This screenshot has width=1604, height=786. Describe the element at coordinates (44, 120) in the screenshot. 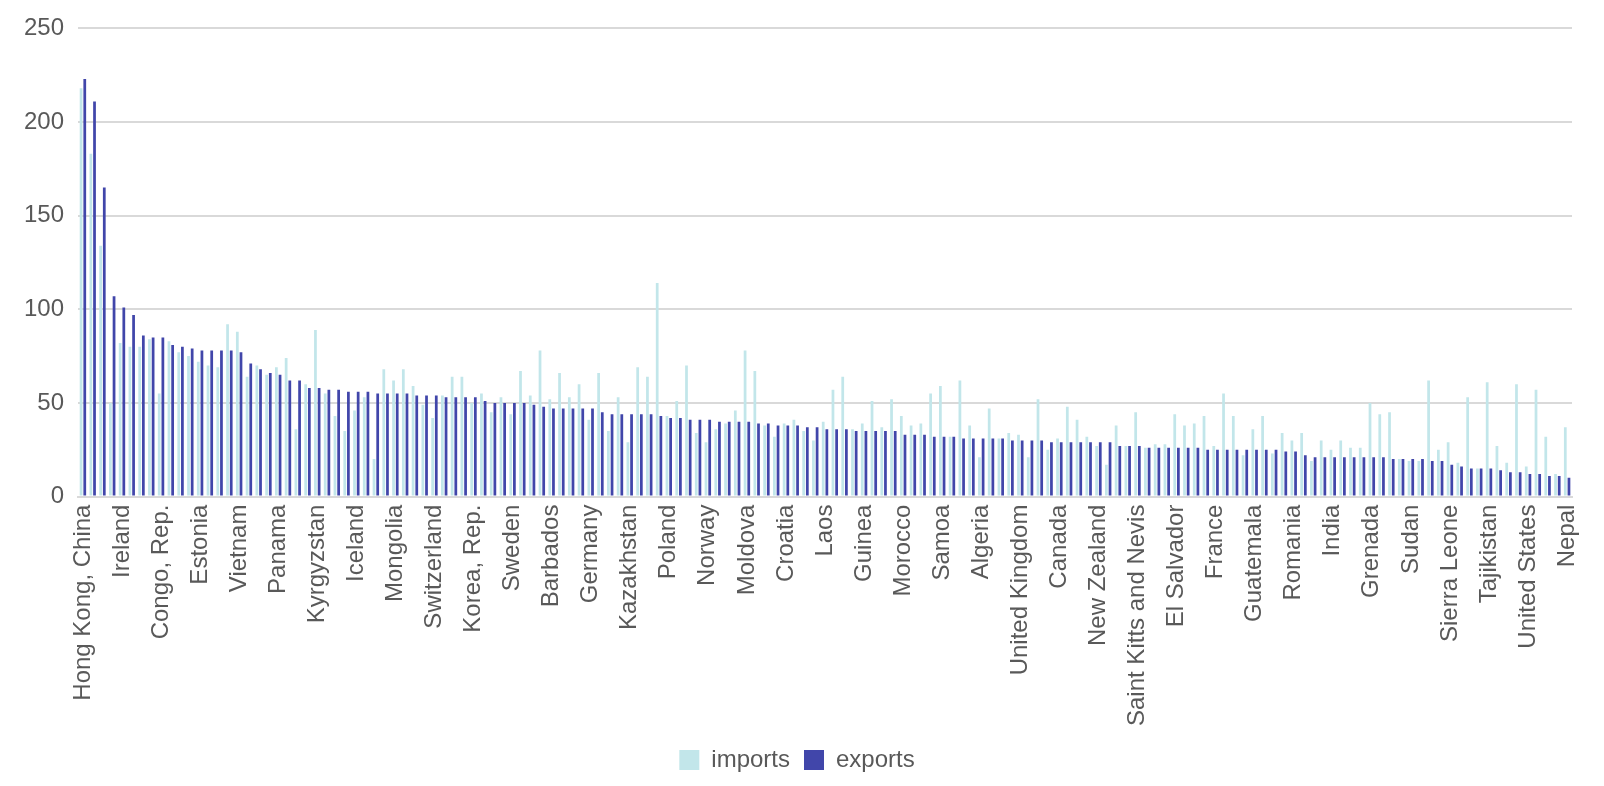

I see `y-tick-label: 200` at that location.